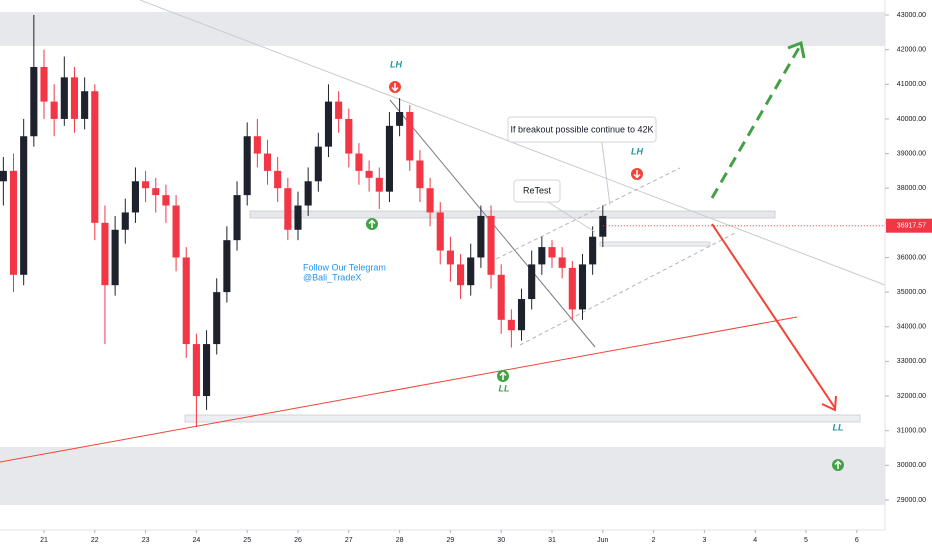 Image resolution: width=932 pixels, height=550 pixels. Describe the element at coordinates (501, 540) in the screenshot. I see `x-tick-label: 30` at that location.